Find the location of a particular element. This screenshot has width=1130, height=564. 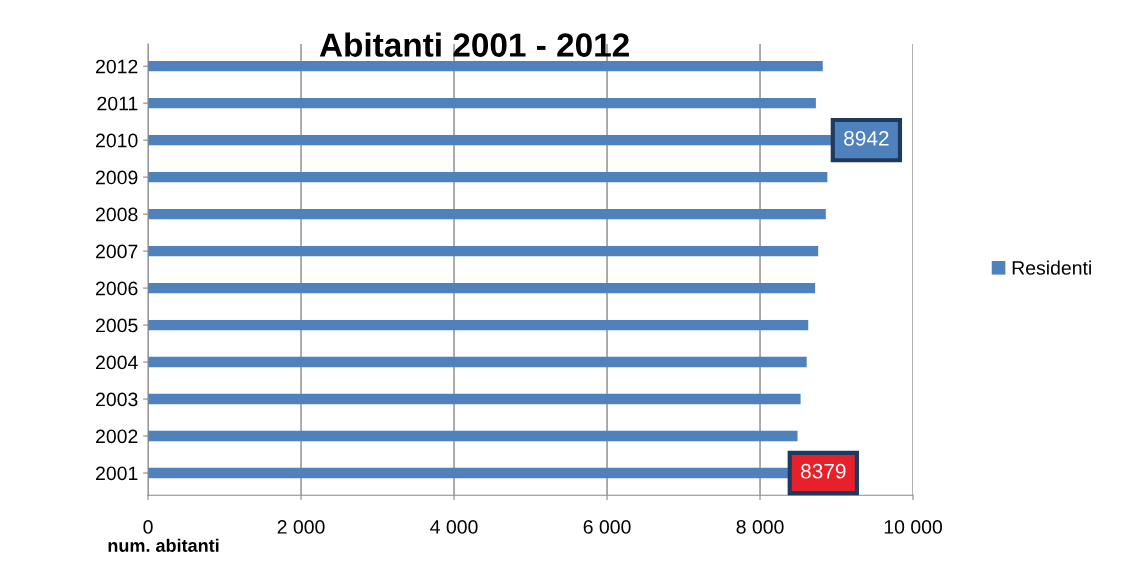

x-tick-label: 8 000 is located at coordinates (760, 527).